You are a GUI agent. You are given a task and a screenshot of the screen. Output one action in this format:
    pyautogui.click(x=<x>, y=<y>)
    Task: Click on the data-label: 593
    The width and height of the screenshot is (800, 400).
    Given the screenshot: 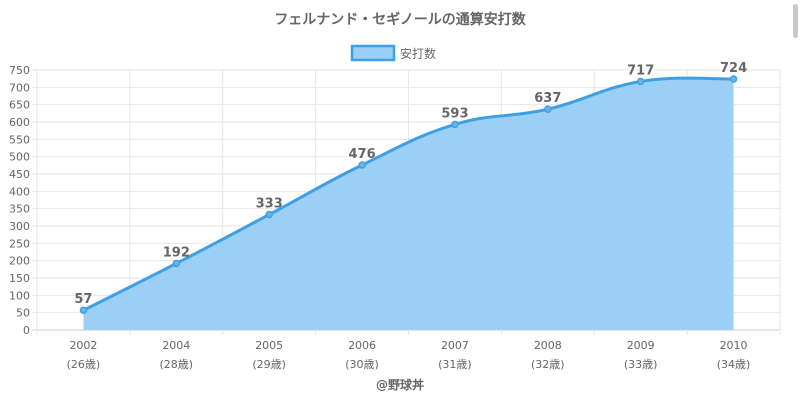 What is the action you would take?
    pyautogui.click(x=454, y=113)
    